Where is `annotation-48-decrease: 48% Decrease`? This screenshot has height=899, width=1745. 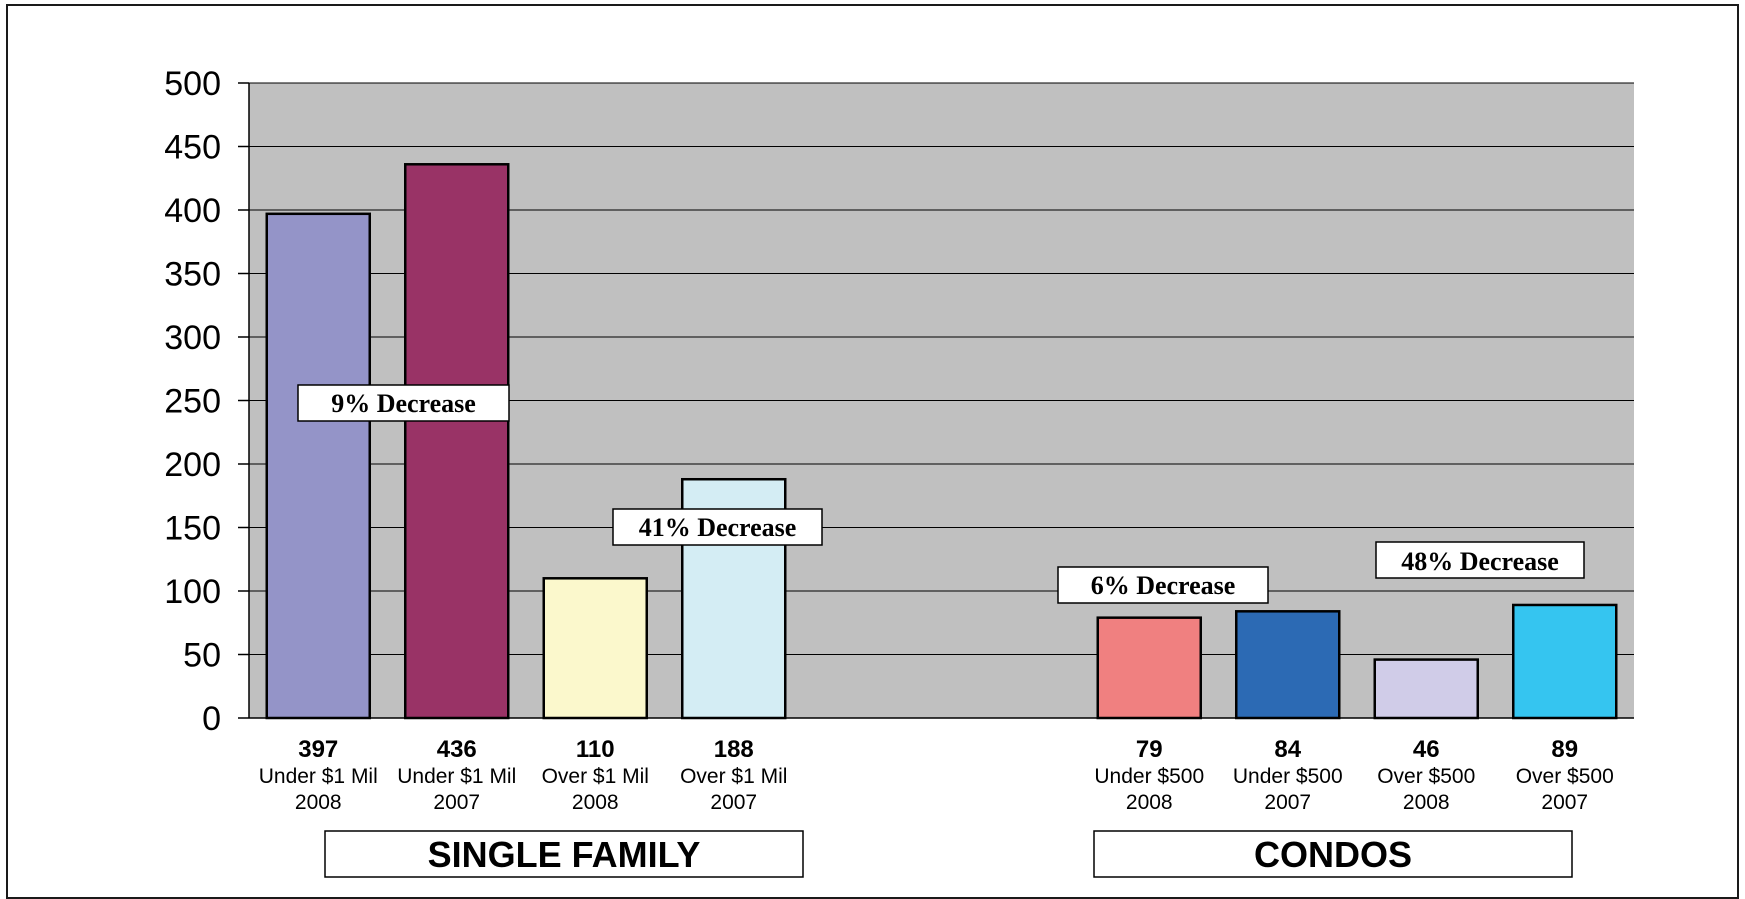 annotation-48-decrease: 48% Decrease is located at coordinates (1480, 560).